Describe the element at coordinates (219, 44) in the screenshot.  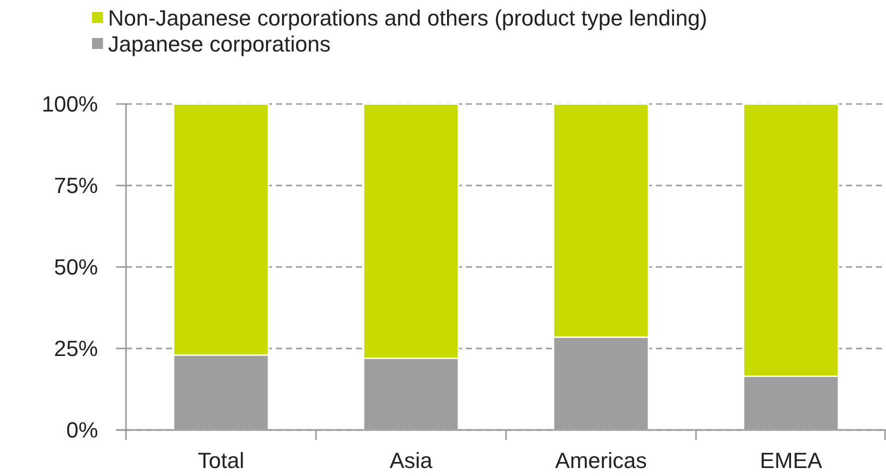
I see `legend-label: Japanese corporations` at that location.